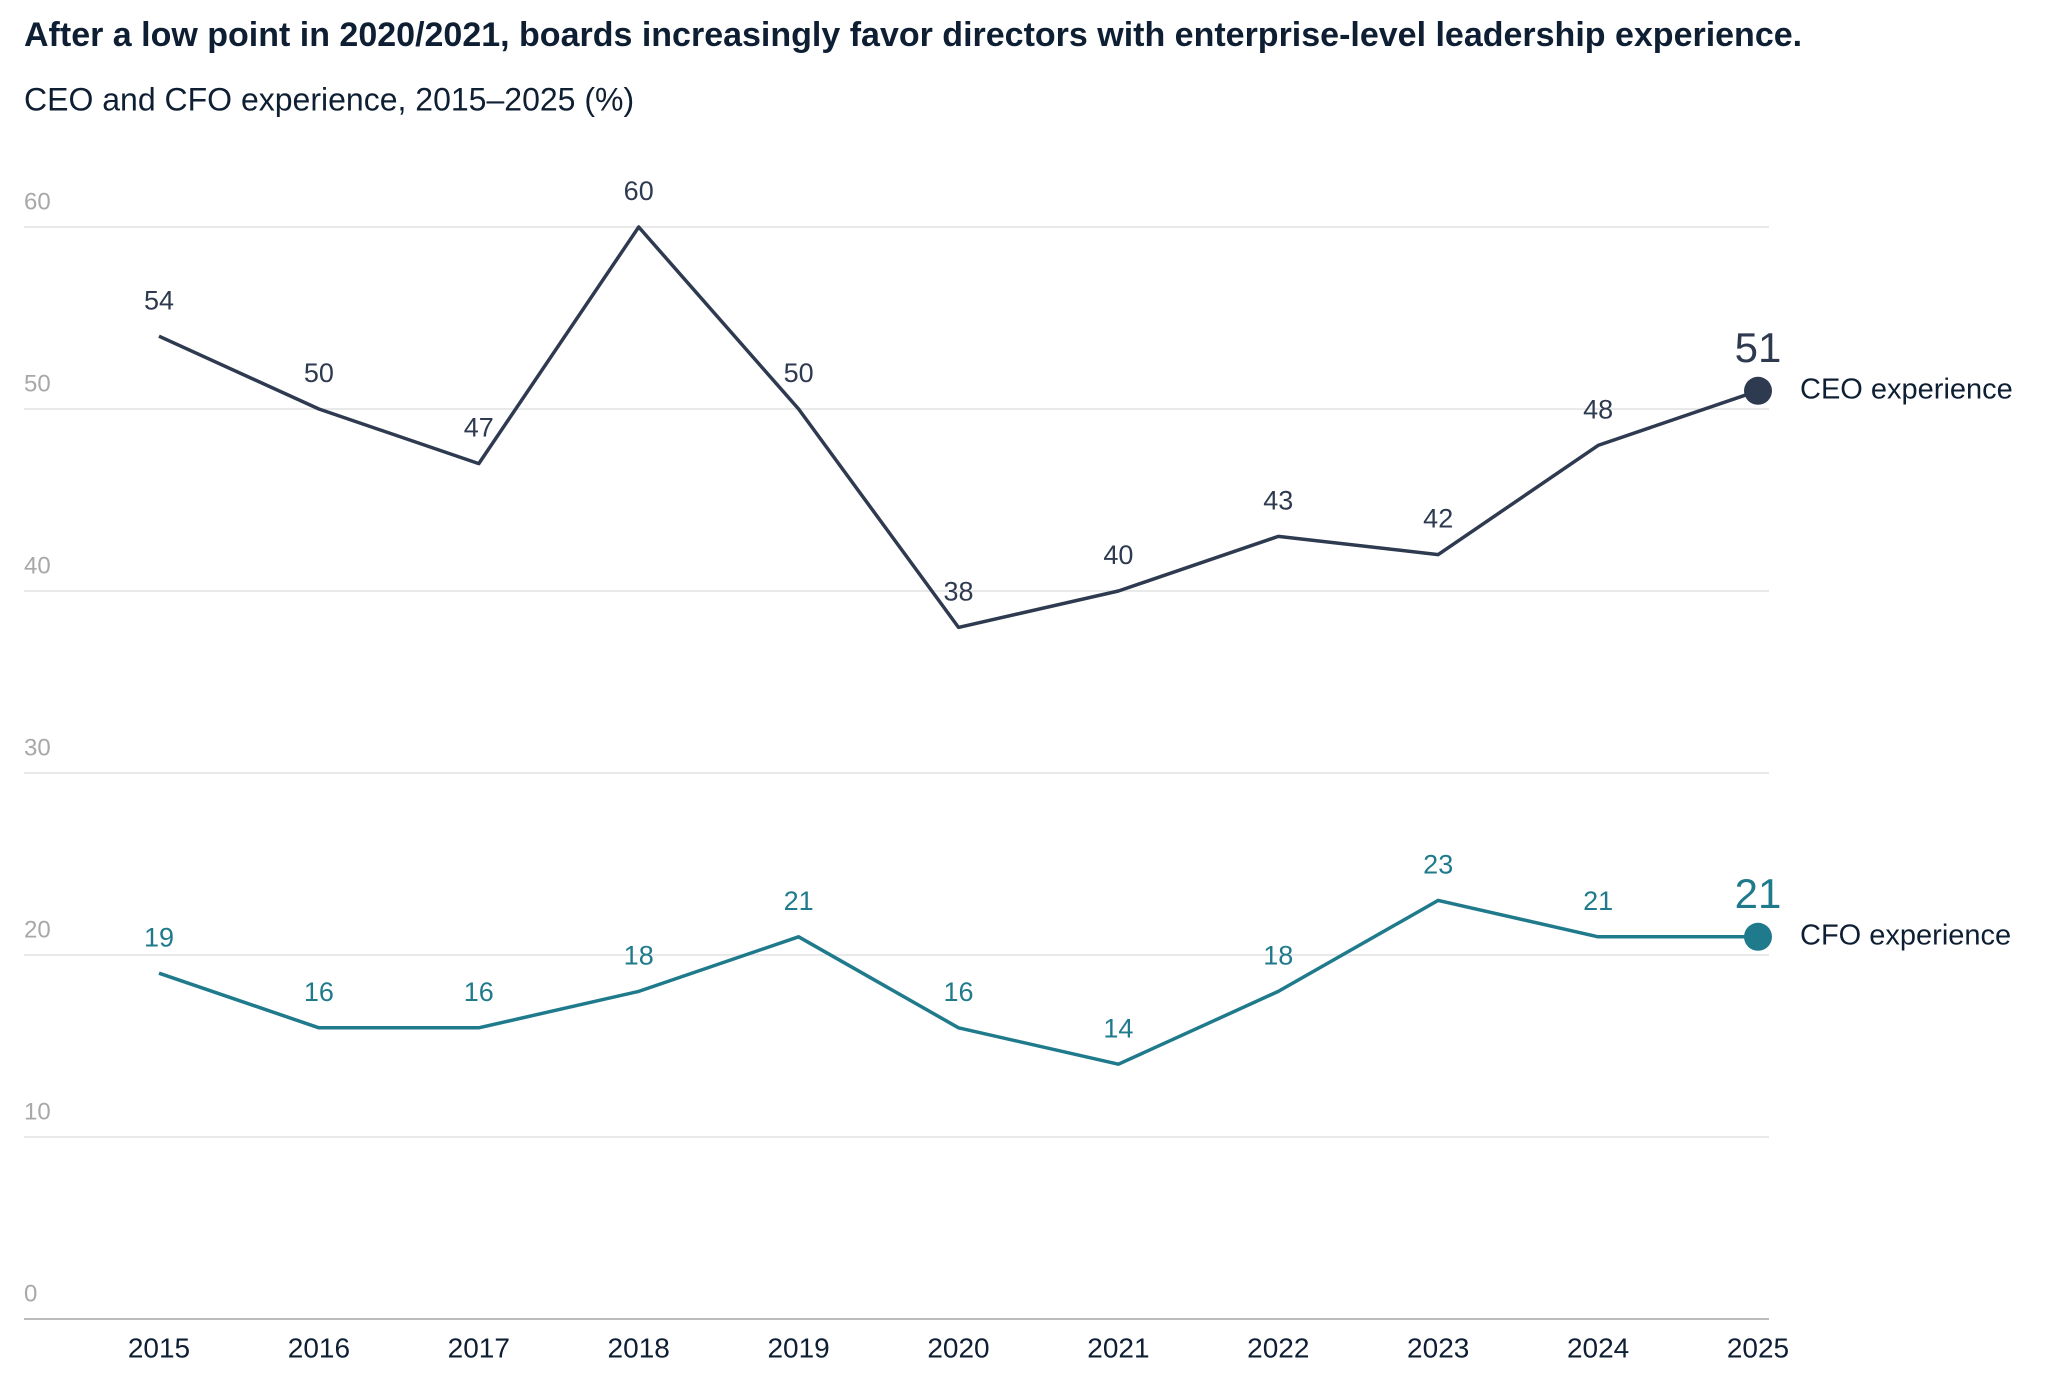  Describe the element at coordinates (639, 1347) in the screenshot. I see `x-tick-label: 2018` at that location.